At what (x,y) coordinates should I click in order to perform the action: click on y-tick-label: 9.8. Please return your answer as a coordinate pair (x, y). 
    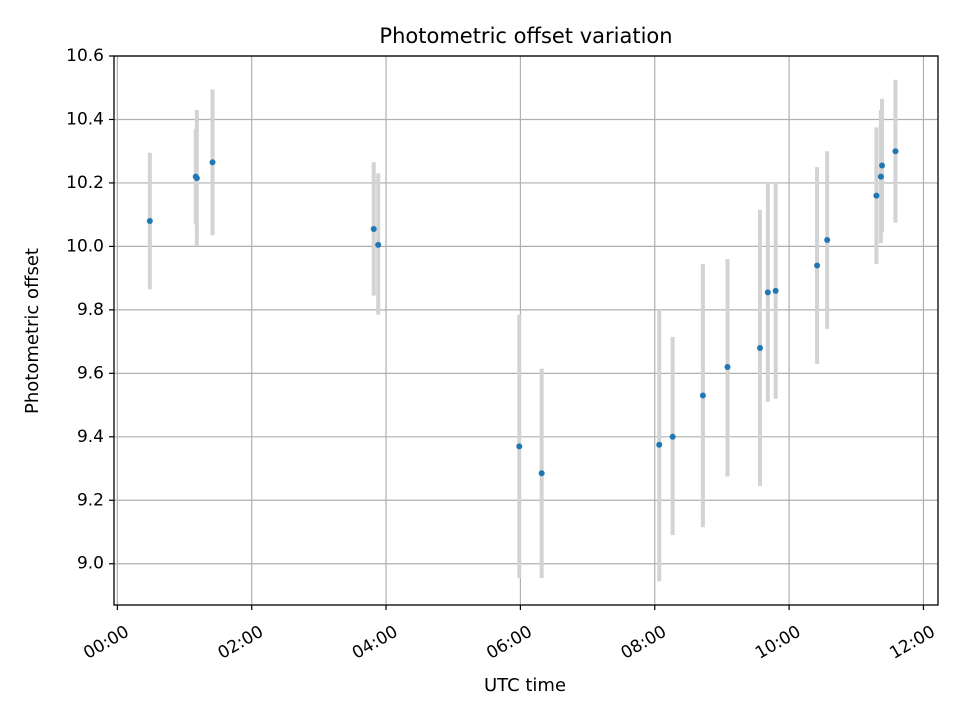
    Looking at the image, I should click on (90, 310).